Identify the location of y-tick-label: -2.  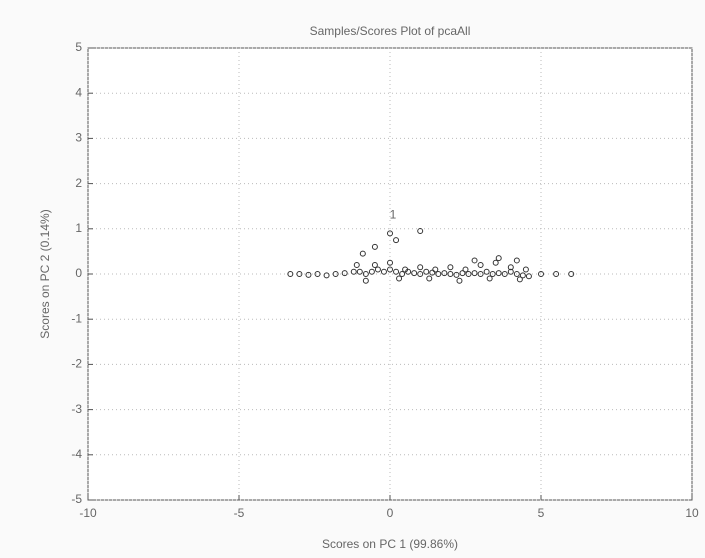
(76, 364).